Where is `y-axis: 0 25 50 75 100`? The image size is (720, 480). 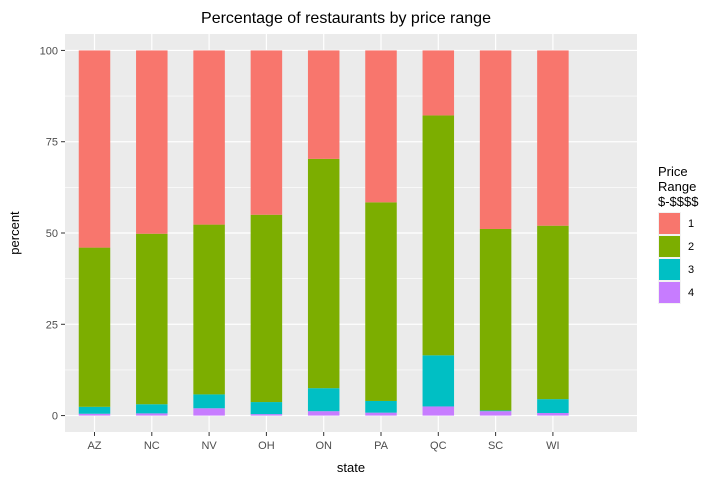 y-axis: 0 25 50 75 100 is located at coordinates (52, 234).